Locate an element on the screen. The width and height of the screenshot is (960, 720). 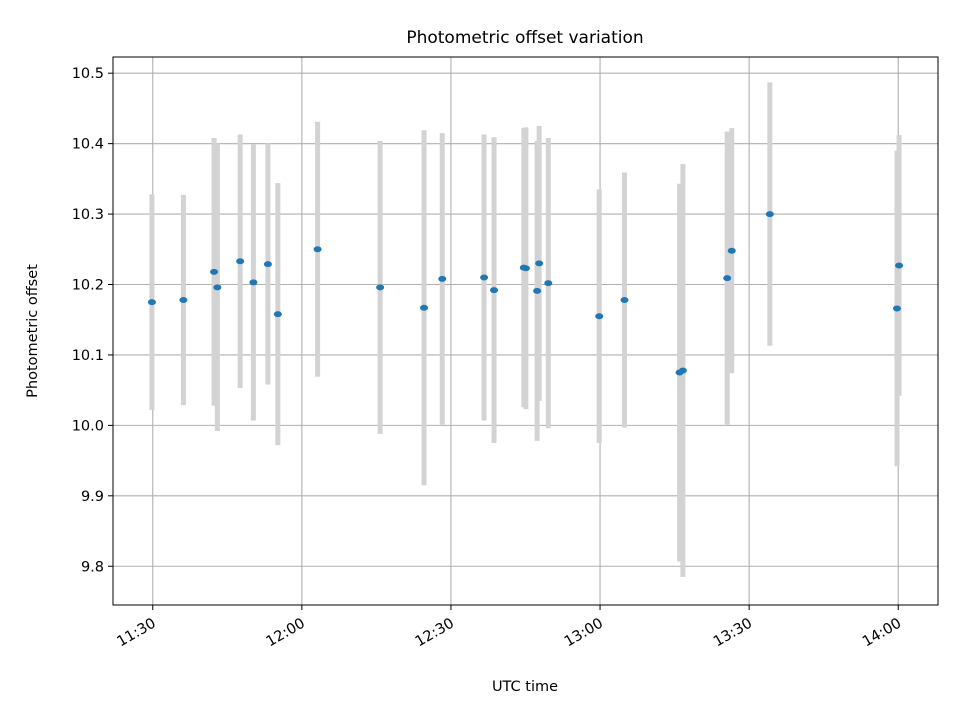
y-tick-label: 10.2 is located at coordinates (88, 286).